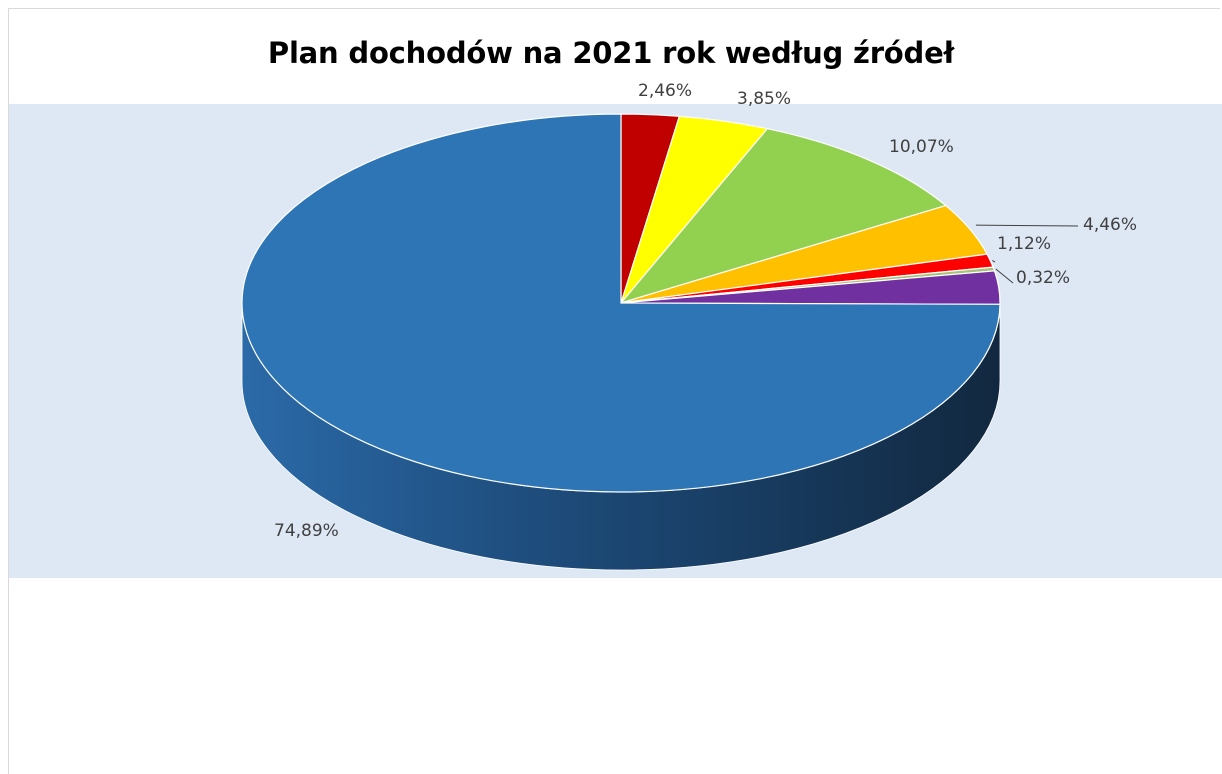 Image resolution: width=1222 pixels, height=774 pixels. What do you see at coordinates (1110, 225) in the screenshot?
I see `data-label-4: 4,46%` at bounding box center [1110, 225].